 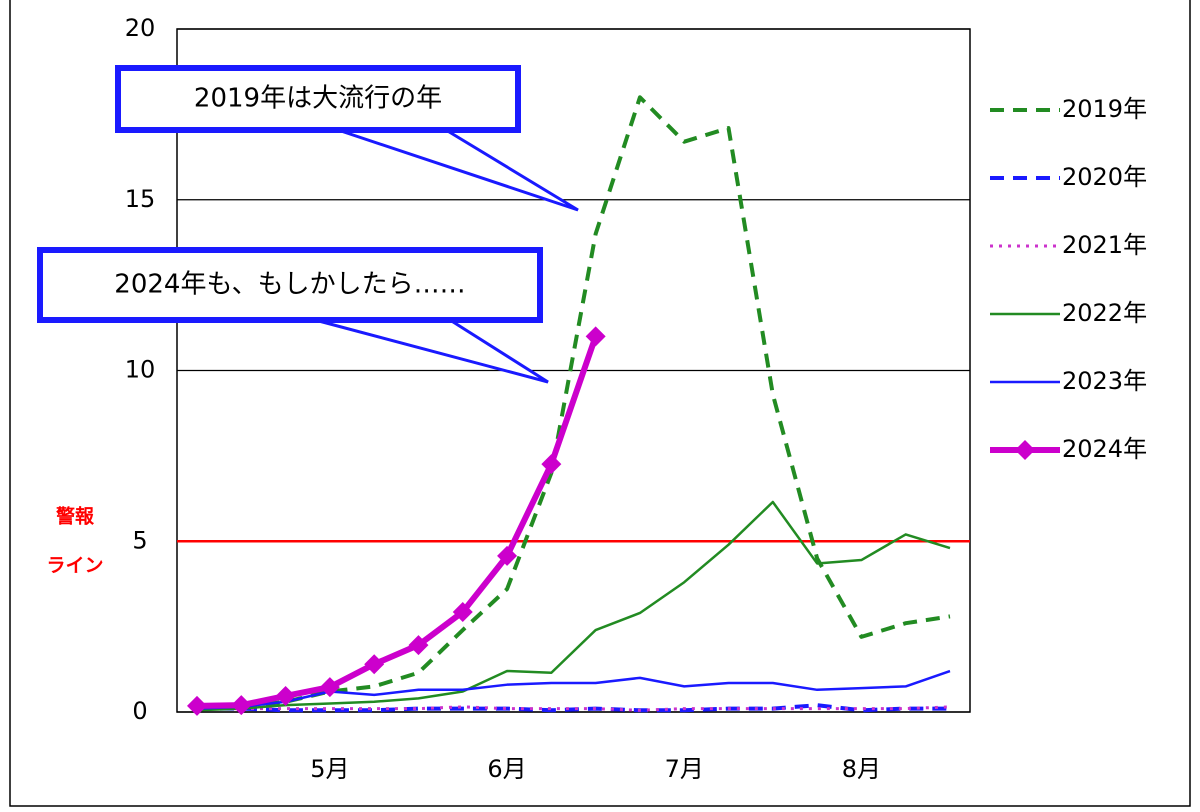 What do you see at coordinates (329, 769) in the screenshot?
I see `x-tick-label: 5月` at bounding box center [329, 769].